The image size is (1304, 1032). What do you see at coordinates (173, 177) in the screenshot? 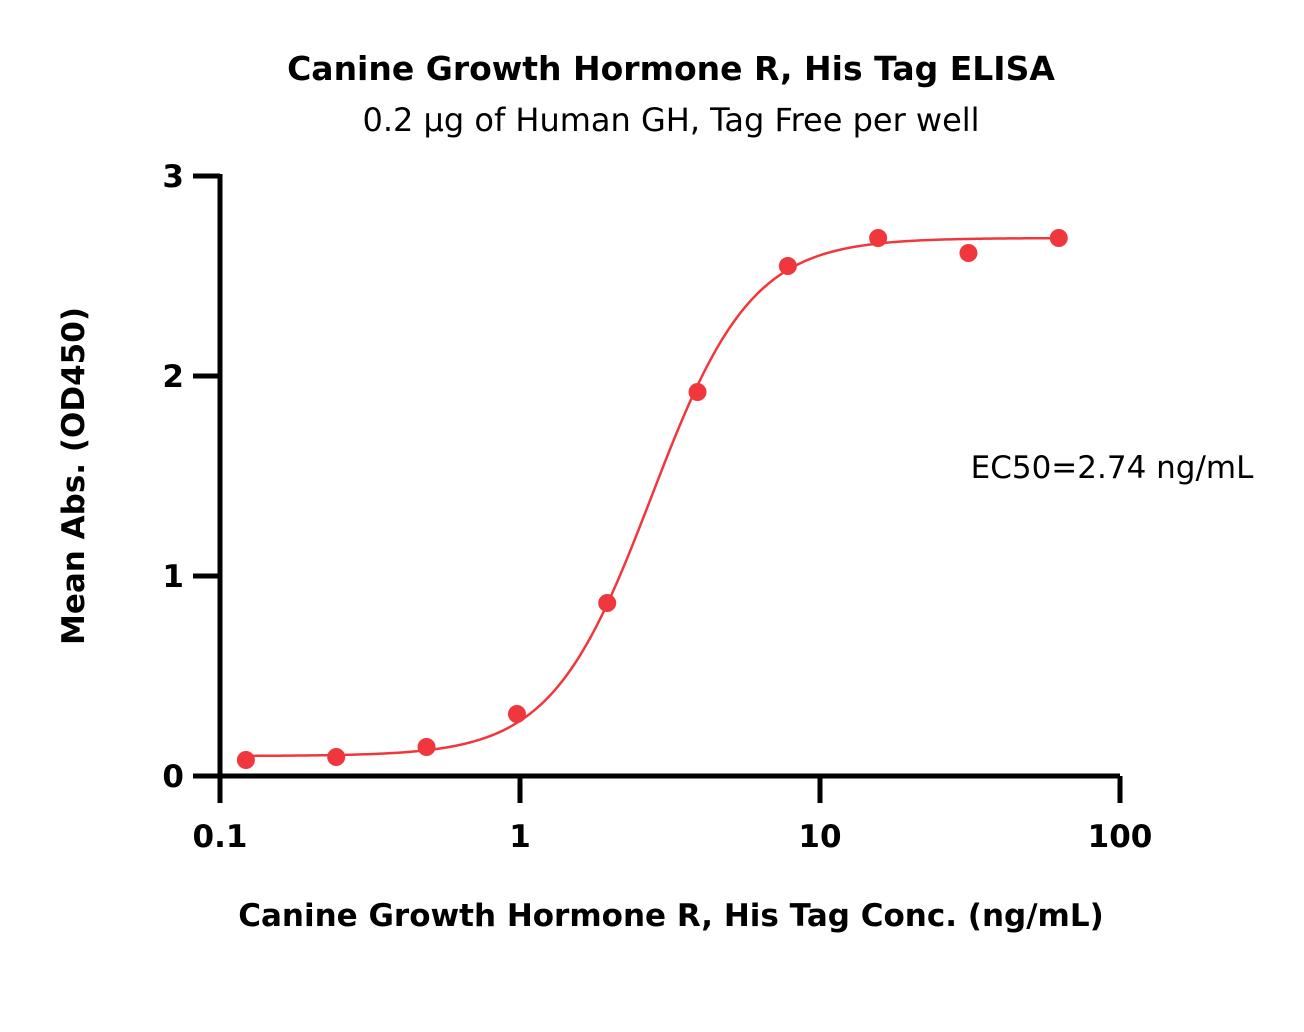
I see `y-tick-label: 3` at bounding box center [173, 177].